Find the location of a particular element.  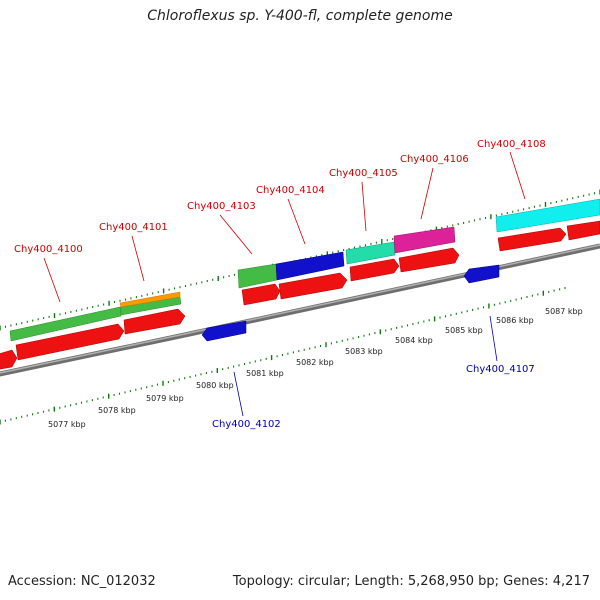

kbp-label: 5079 kbp is located at coordinates (165, 398).